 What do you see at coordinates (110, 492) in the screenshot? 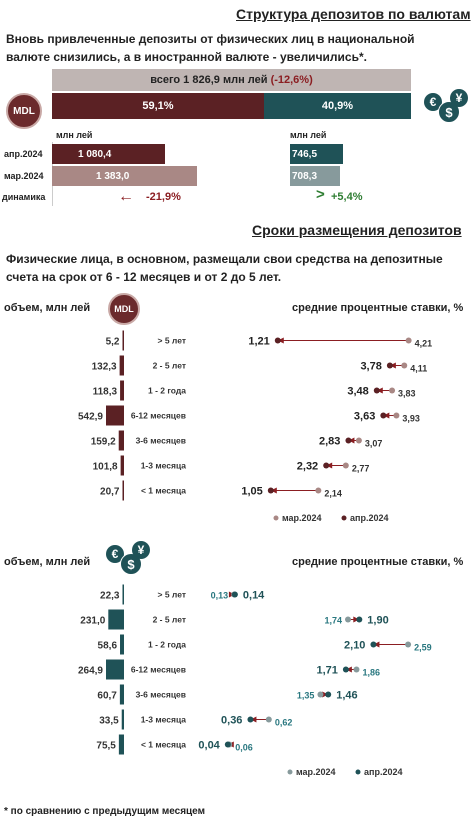
I see `mdl-bar-value-6: 20,7` at bounding box center [110, 492].